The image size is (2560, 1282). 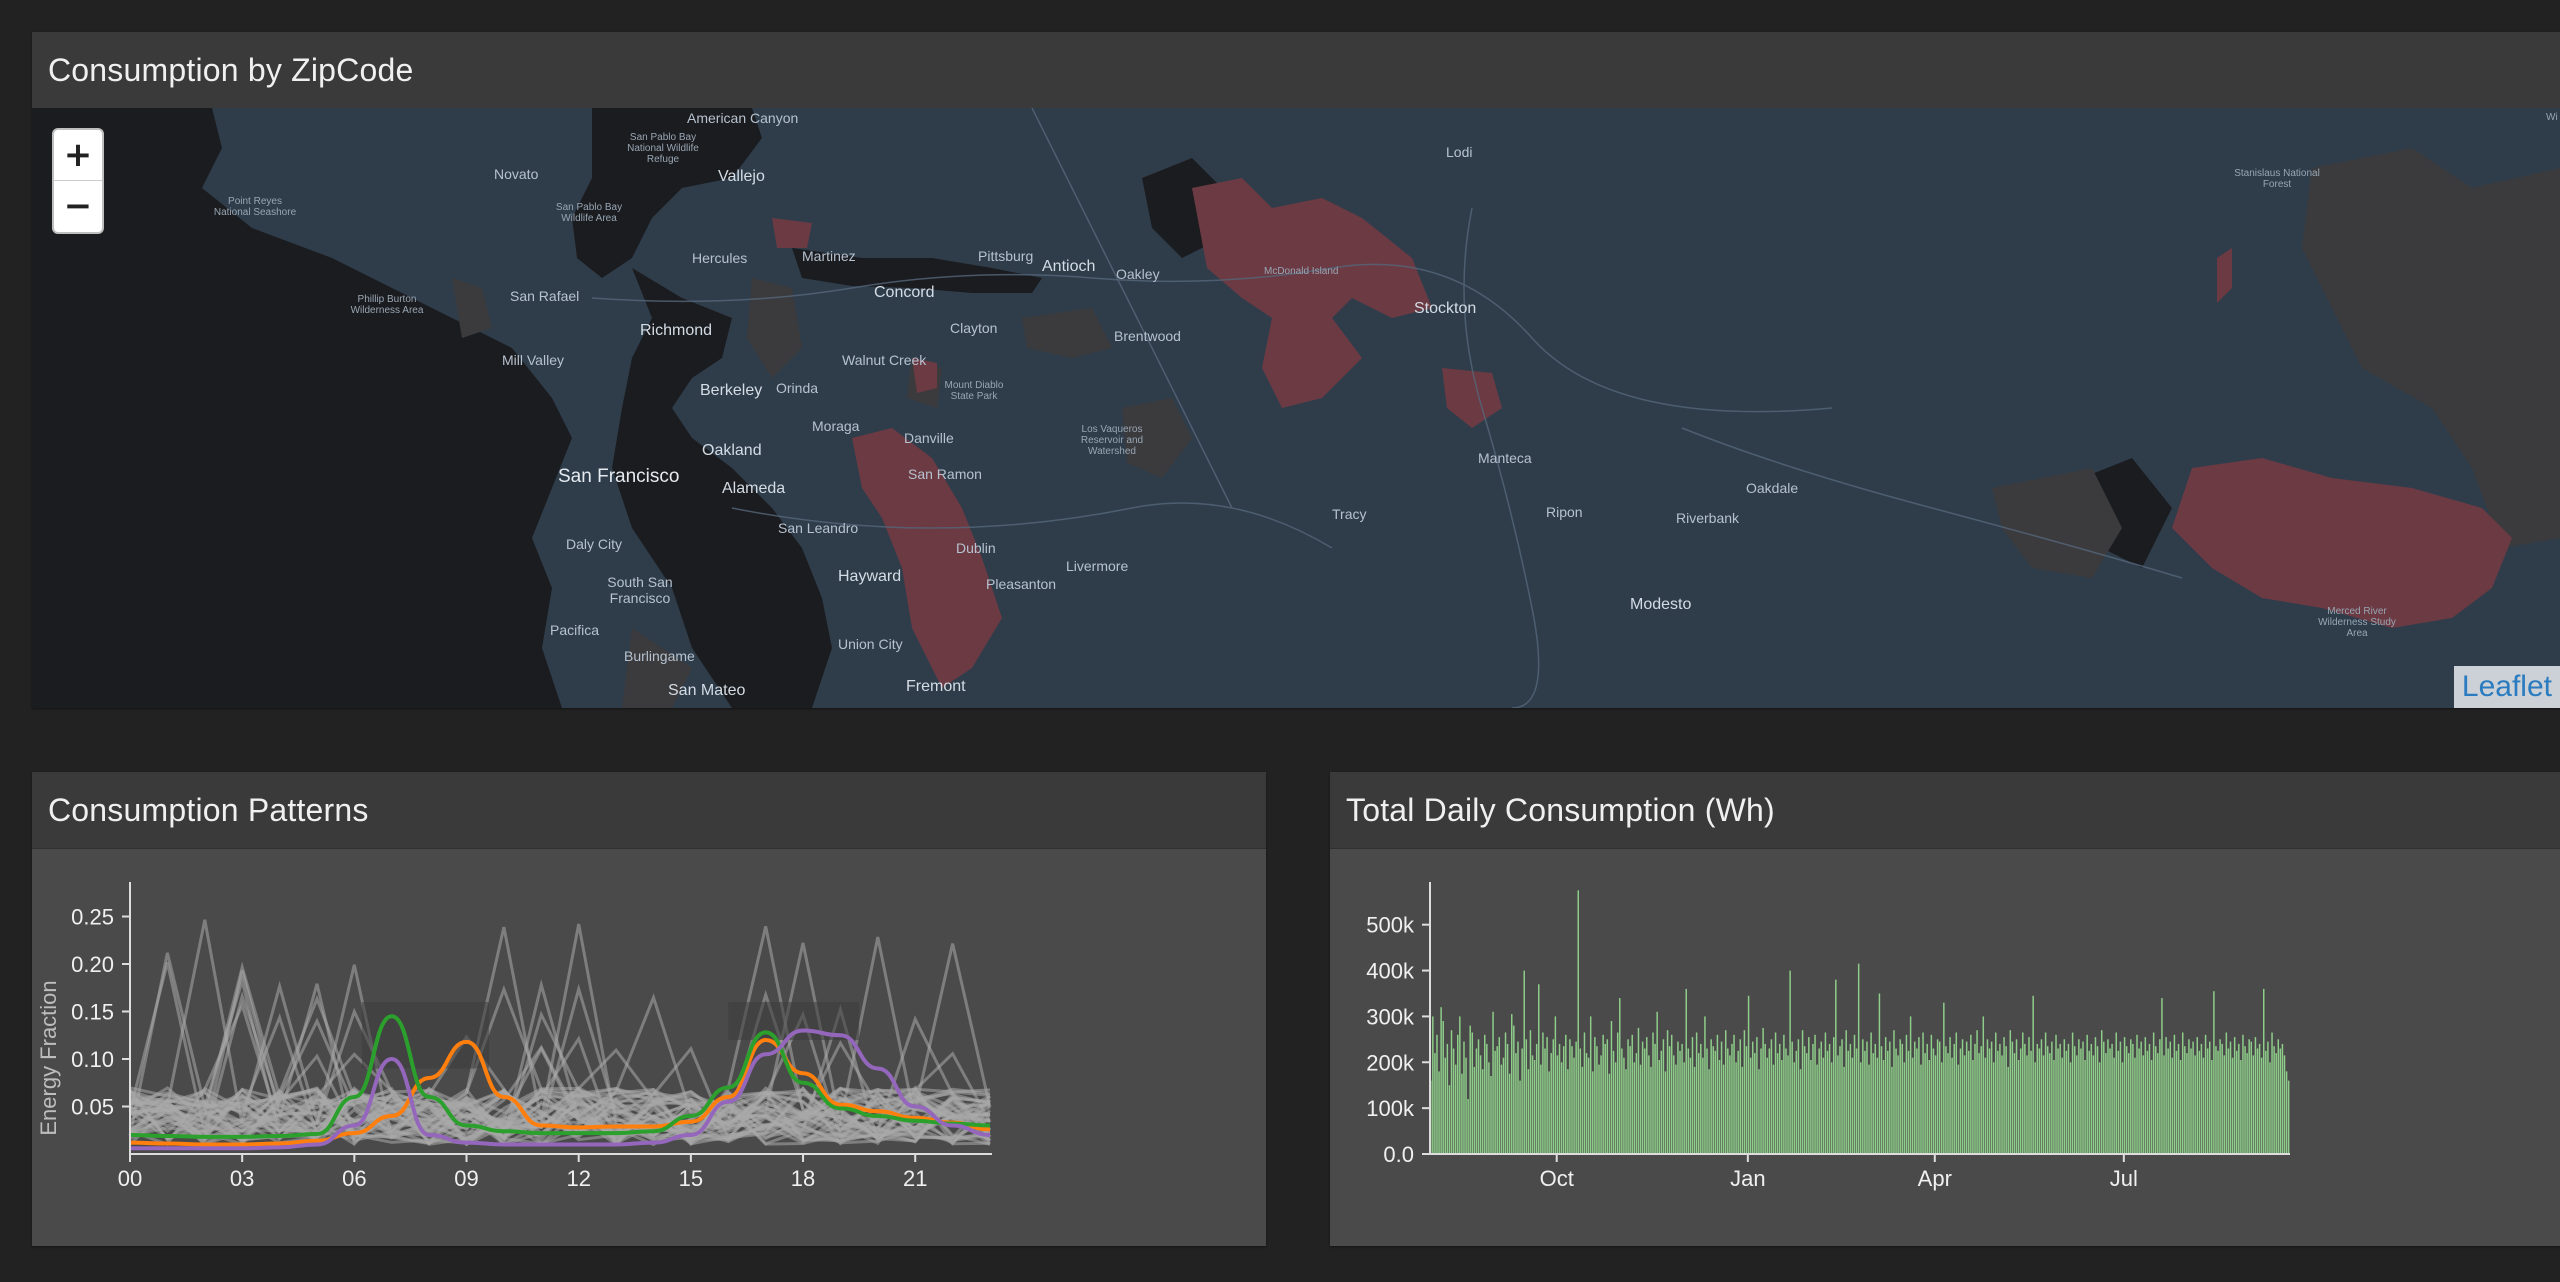 I want to click on san-pablo-bay, so click(x=667, y=193).